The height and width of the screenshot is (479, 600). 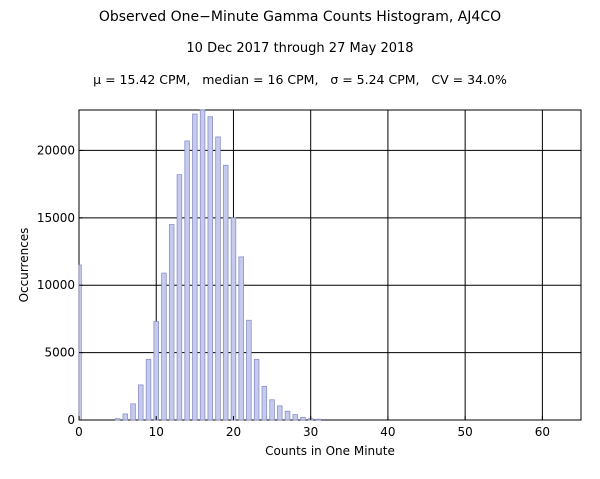 I want to click on y-tick-label: 5000, so click(x=59, y=353).